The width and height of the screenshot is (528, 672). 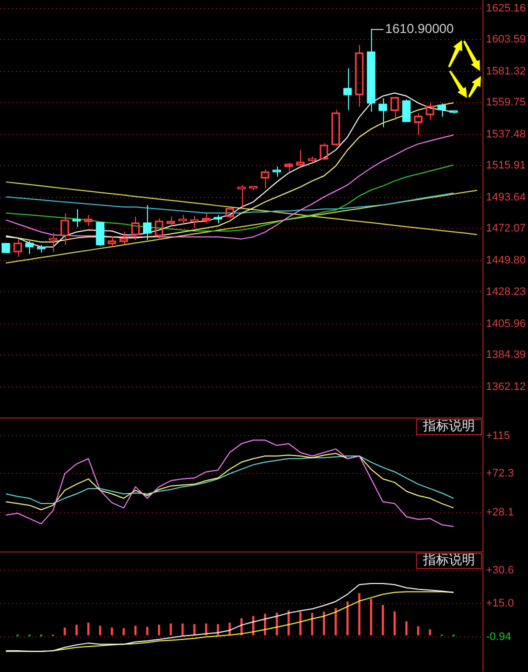 I want to click on y-tick-label: 1362.12, so click(x=506, y=386).